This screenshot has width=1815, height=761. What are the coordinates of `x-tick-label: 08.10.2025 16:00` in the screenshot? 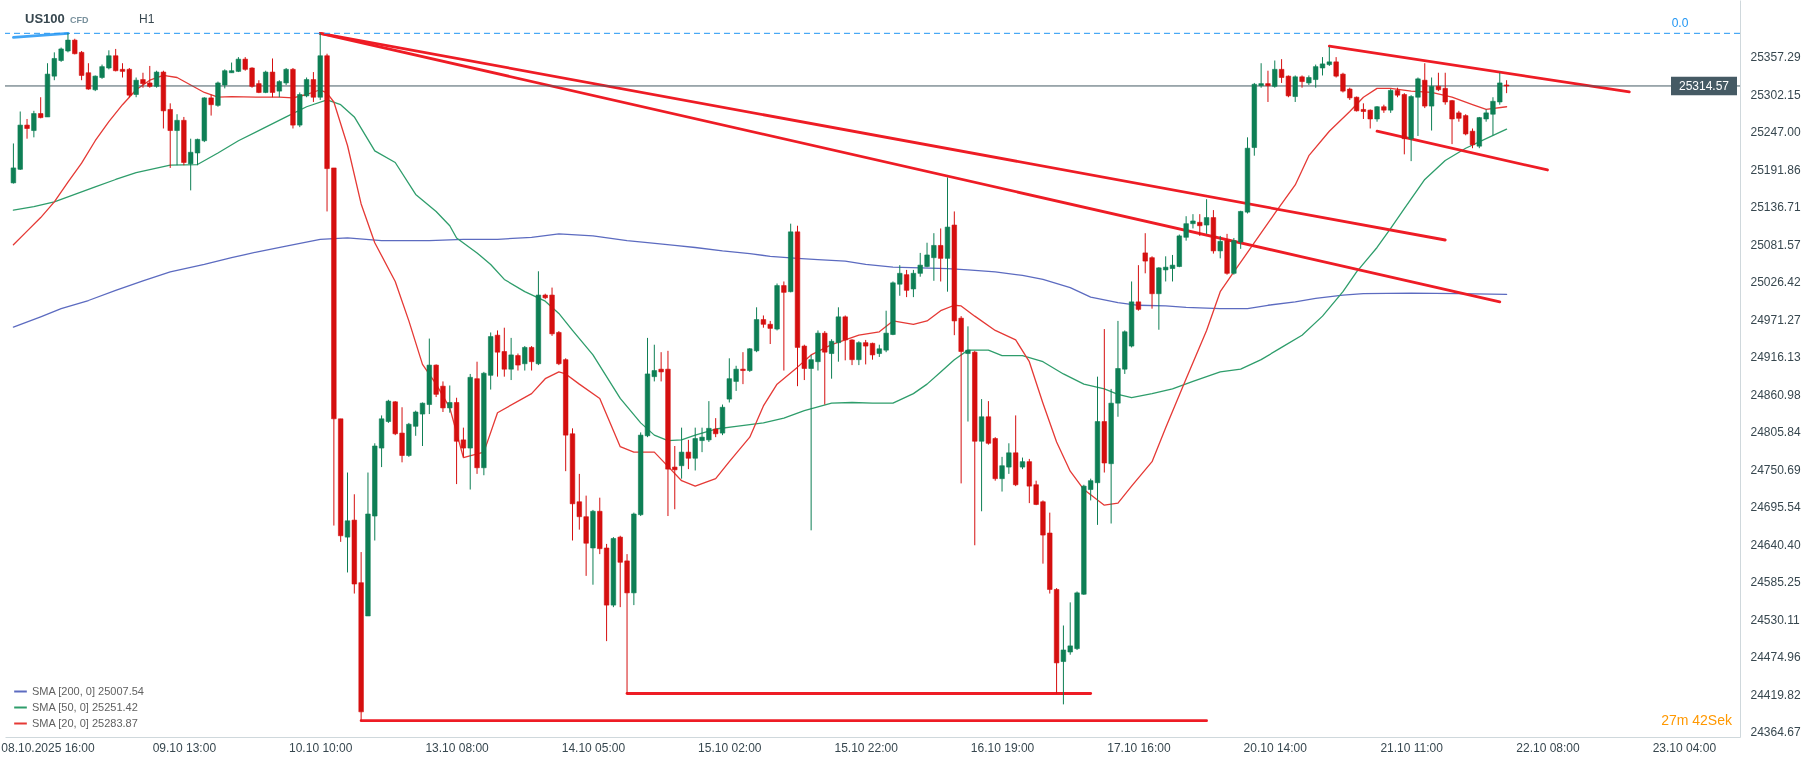 It's located at (48, 747).